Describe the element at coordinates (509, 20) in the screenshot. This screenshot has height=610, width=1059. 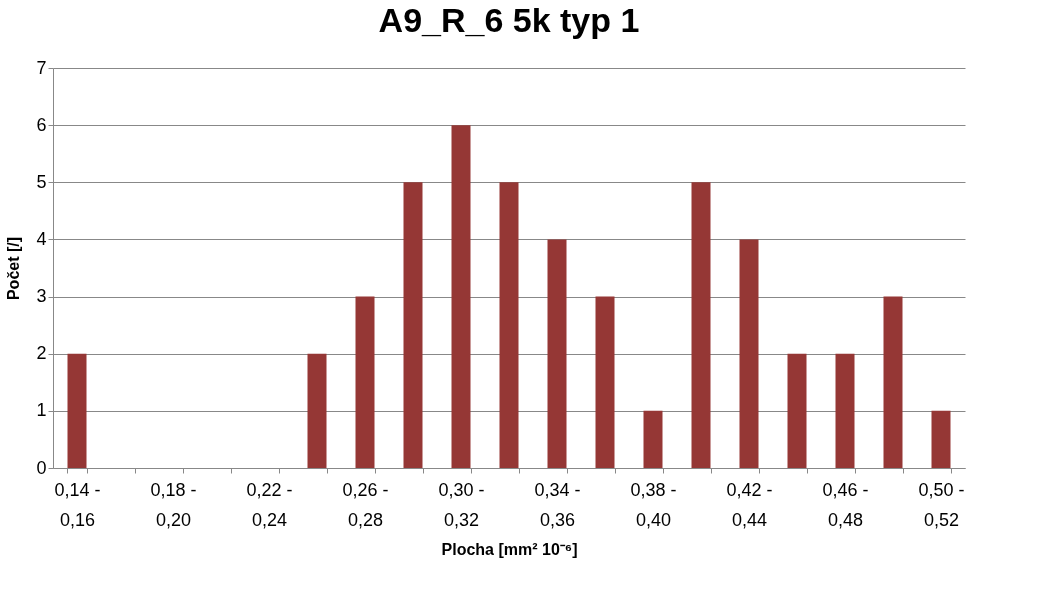
I see `chart-title: A9_R_6 5k typ 1` at that location.